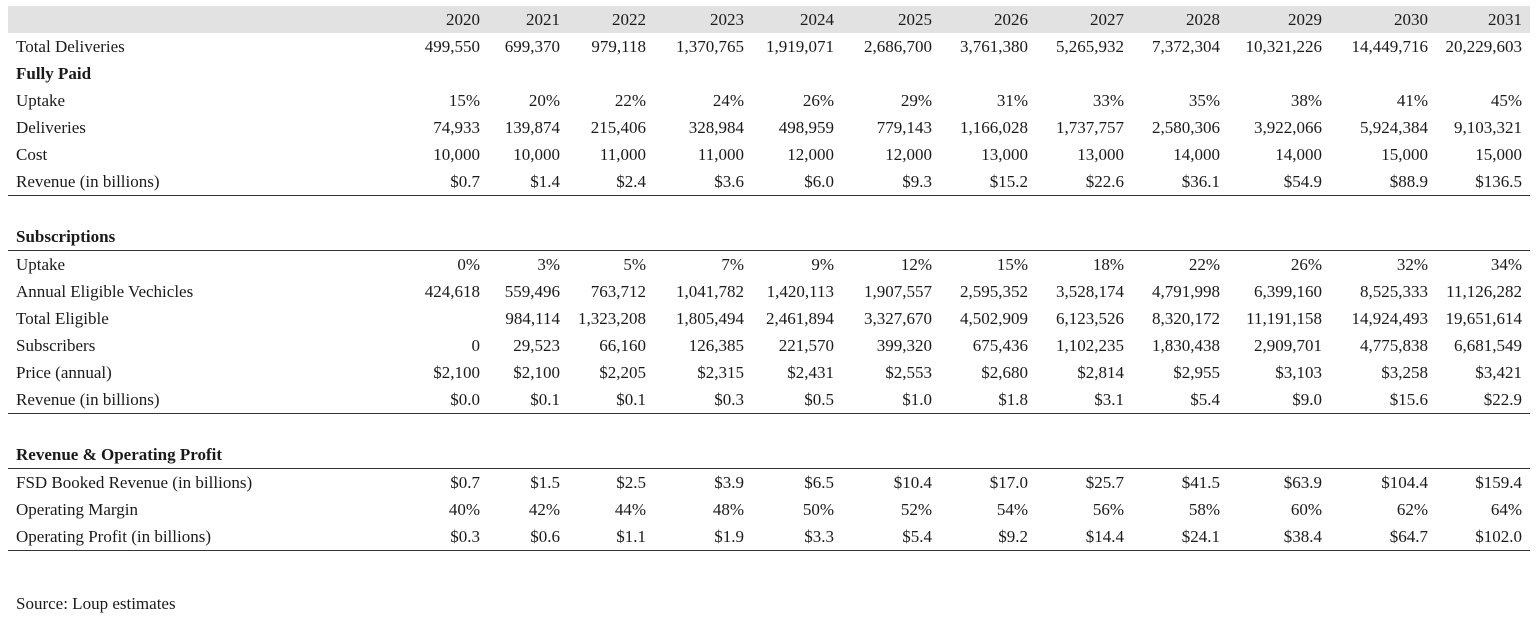  Describe the element at coordinates (710, 318) in the screenshot. I see `value-cell: 1,805,494` at that location.